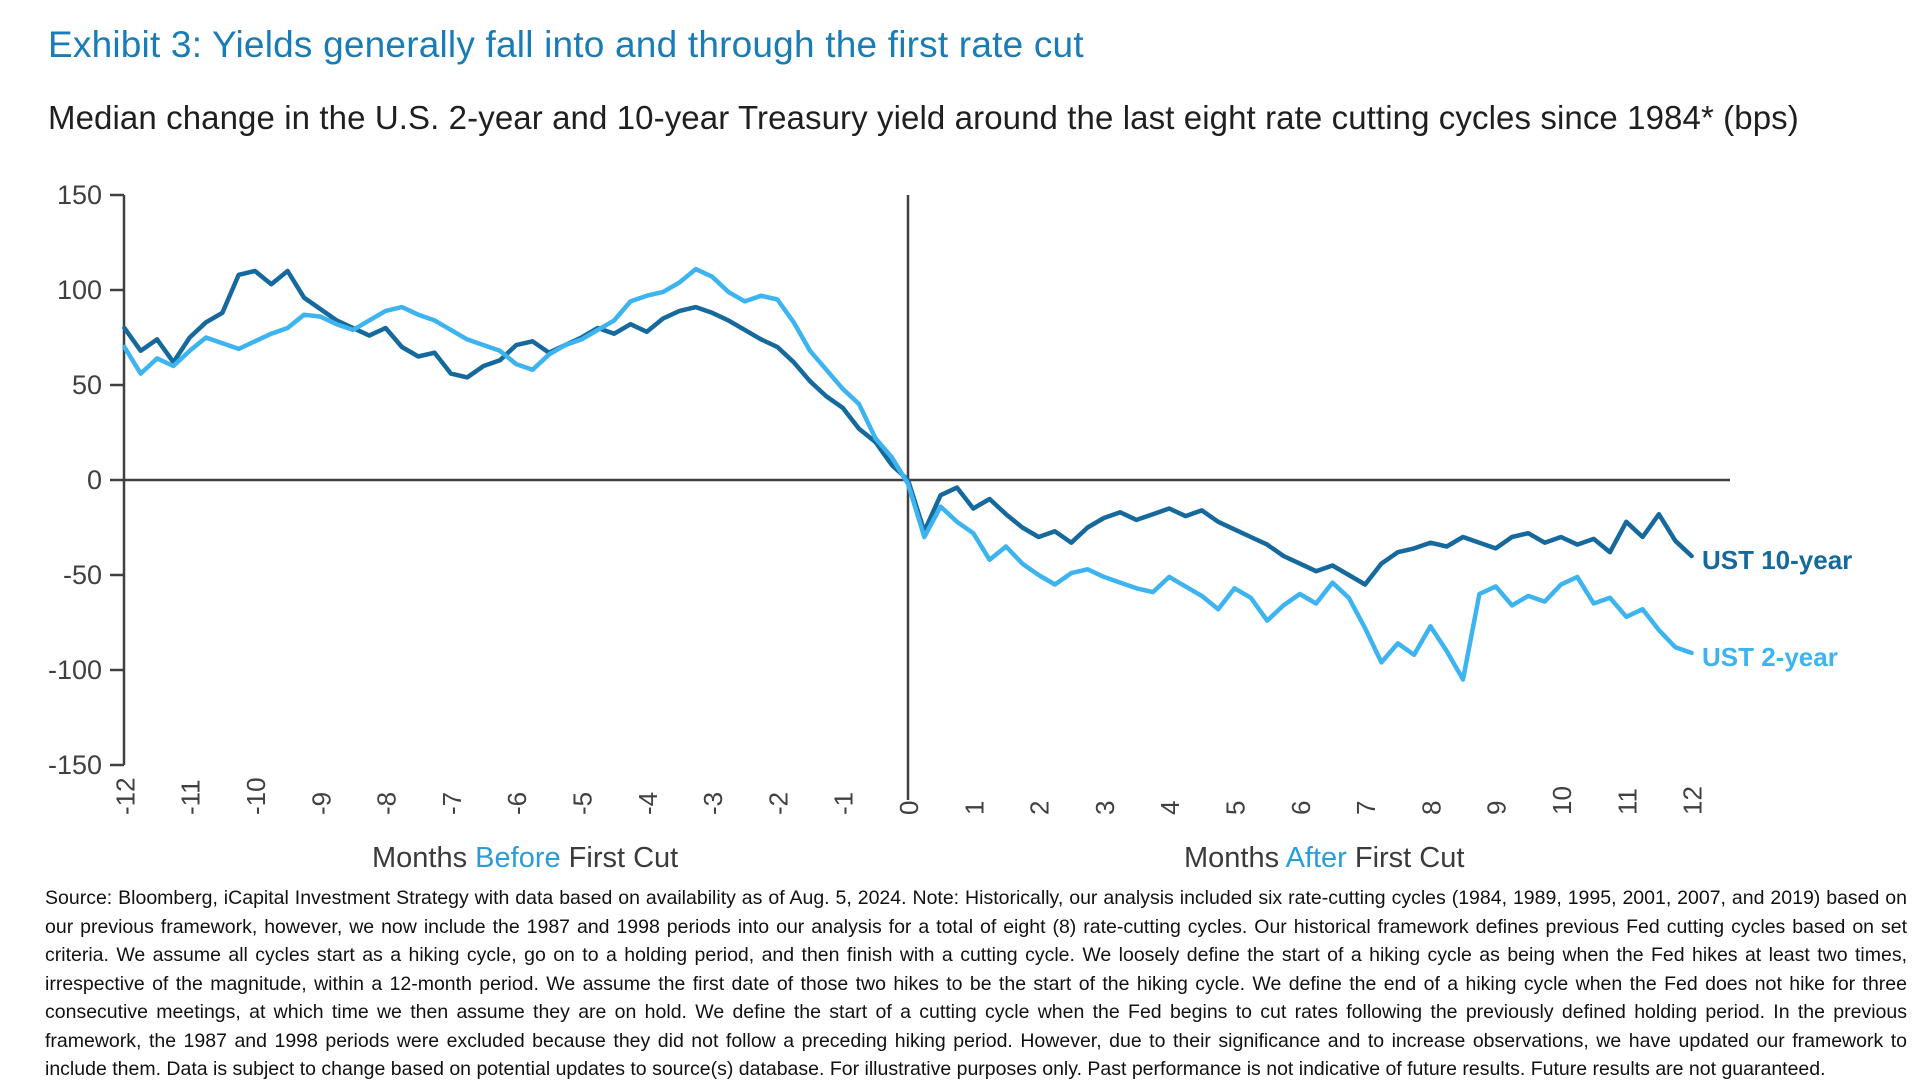  What do you see at coordinates (1316, 858) in the screenshot?
I see `caption-after-highlight: After` at bounding box center [1316, 858].